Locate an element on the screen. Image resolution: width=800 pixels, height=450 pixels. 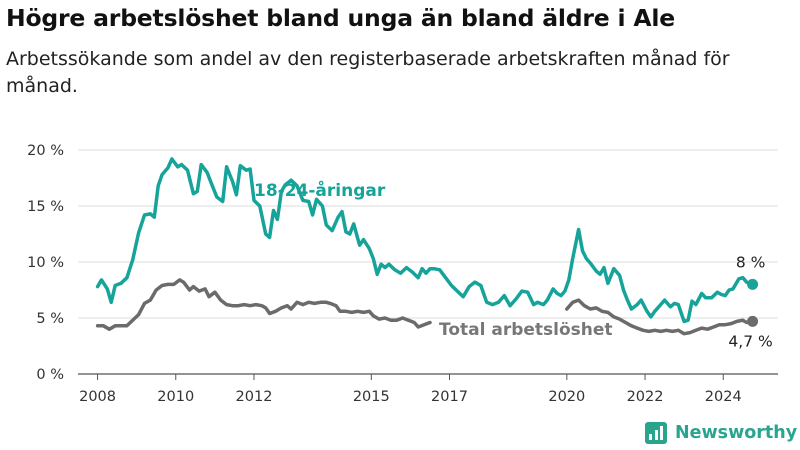
y-tick-label: 15 % is located at coordinates (45, 207).